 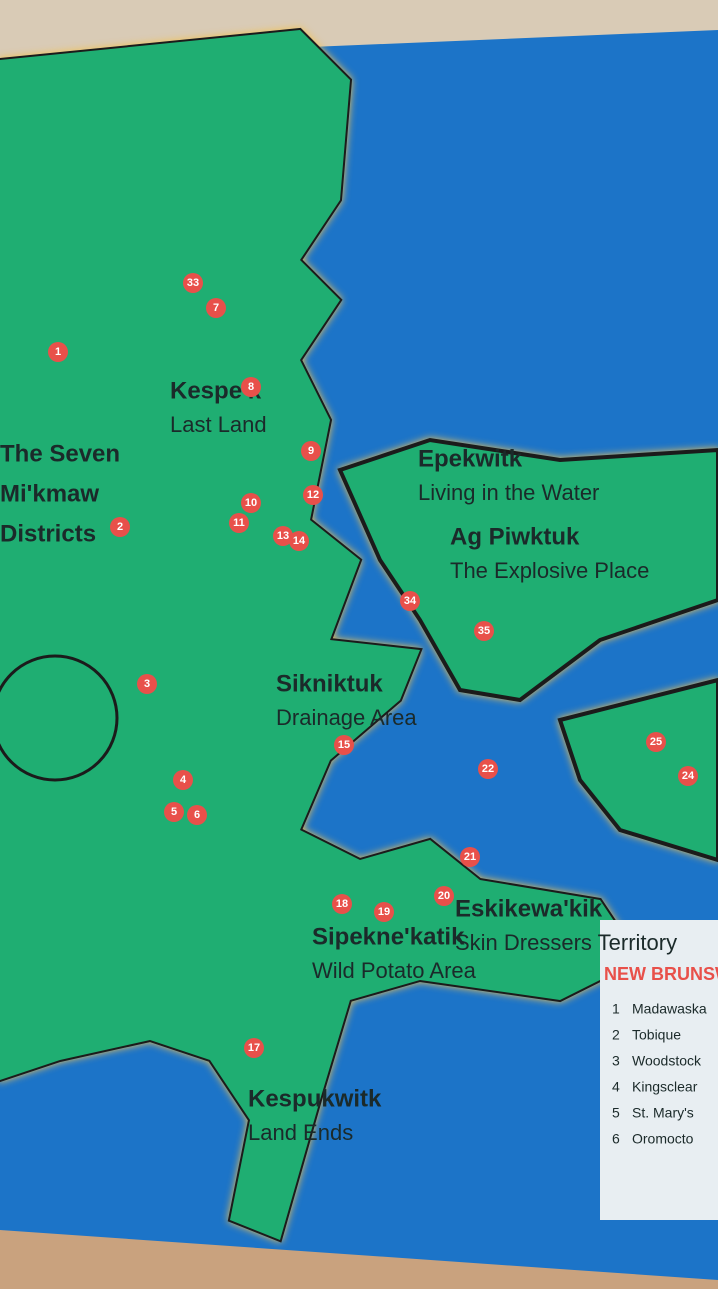 I want to click on panel-name: Woodstock, so click(x=667, y=1061).